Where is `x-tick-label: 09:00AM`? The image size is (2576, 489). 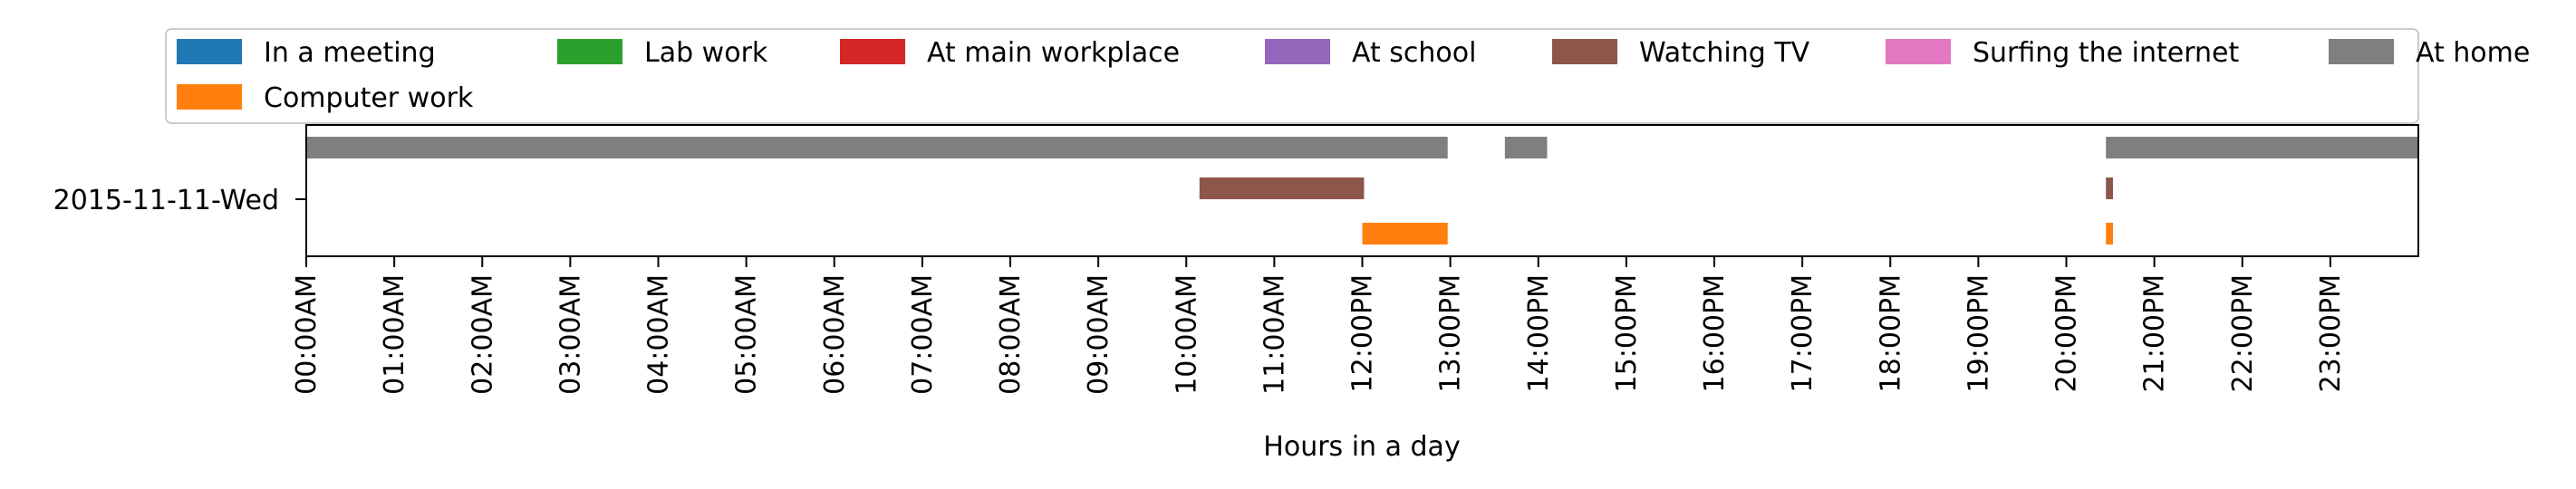 x-tick-label: 09:00AM is located at coordinates (1098, 334).